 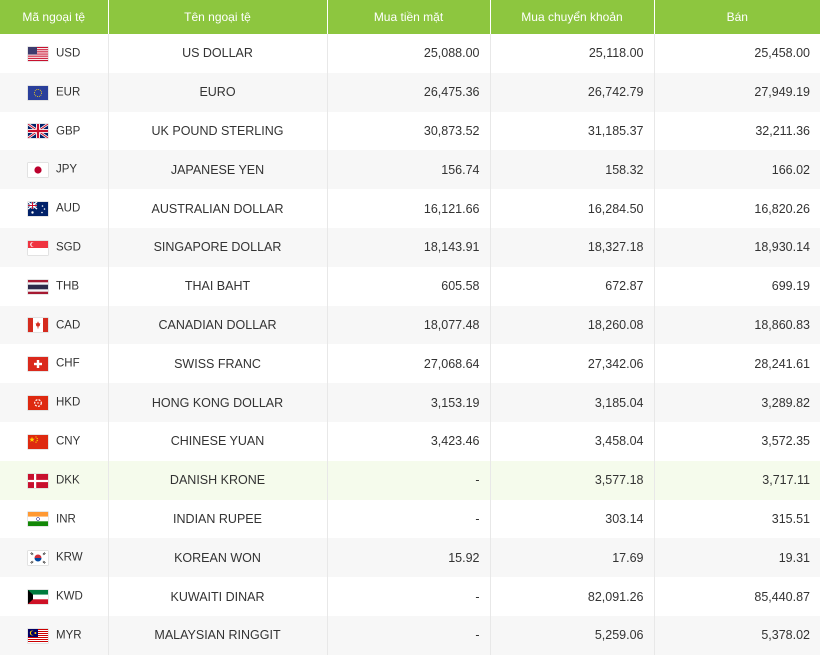 I want to click on sell-rate: 3,717.11, so click(x=737, y=480).